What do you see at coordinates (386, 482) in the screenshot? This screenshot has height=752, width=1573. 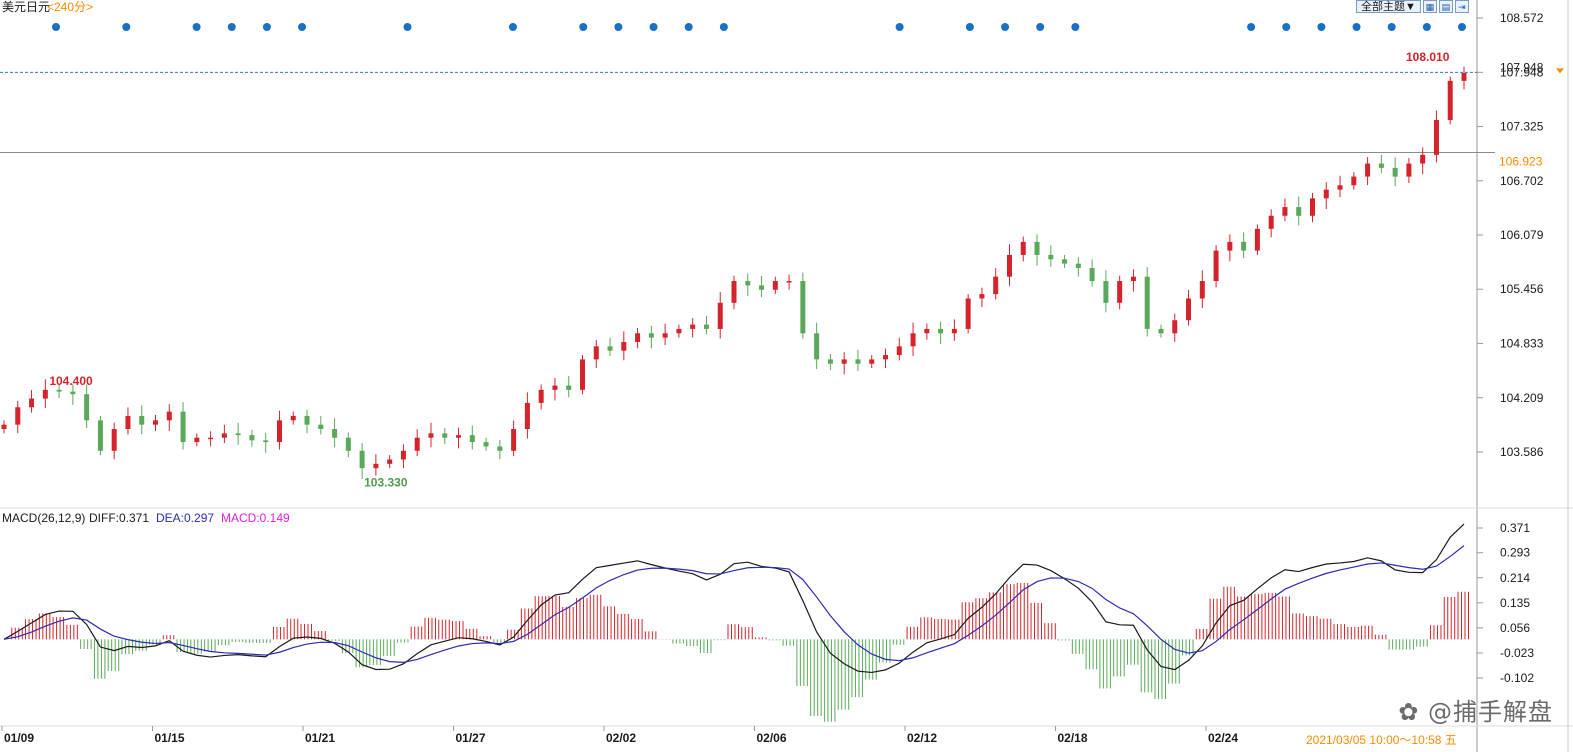 I see `low-annotation: 103.330` at bounding box center [386, 482].